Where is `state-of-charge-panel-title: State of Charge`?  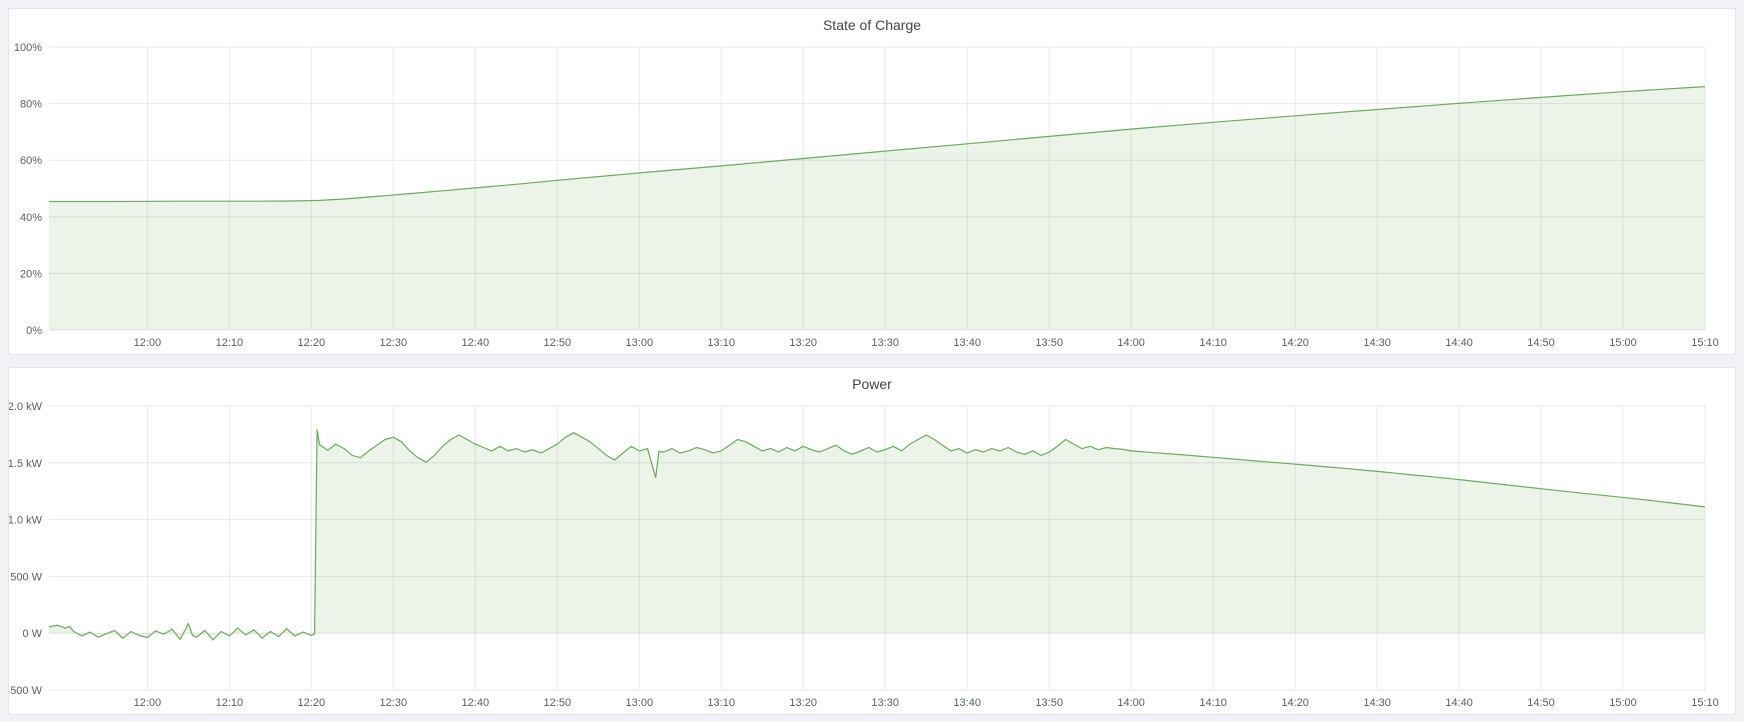
state-of-charge-panel-title: State of Charge is located at coordinates (872, 25).